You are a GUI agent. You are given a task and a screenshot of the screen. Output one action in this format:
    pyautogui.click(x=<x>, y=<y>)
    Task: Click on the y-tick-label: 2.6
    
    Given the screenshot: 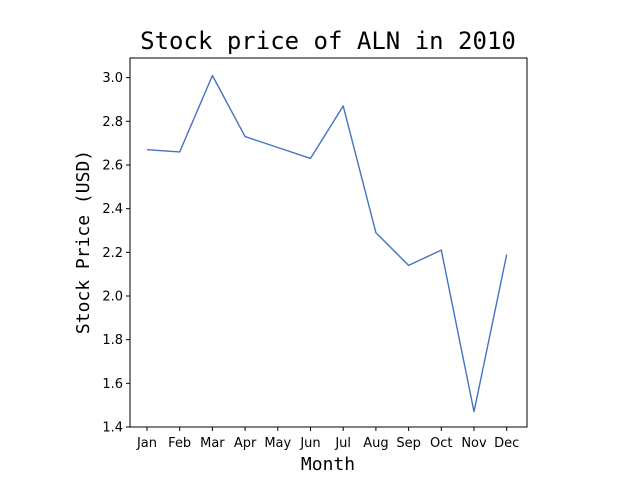 What is the action you would take?
    pyautogui.click(x=112, y=165)
    